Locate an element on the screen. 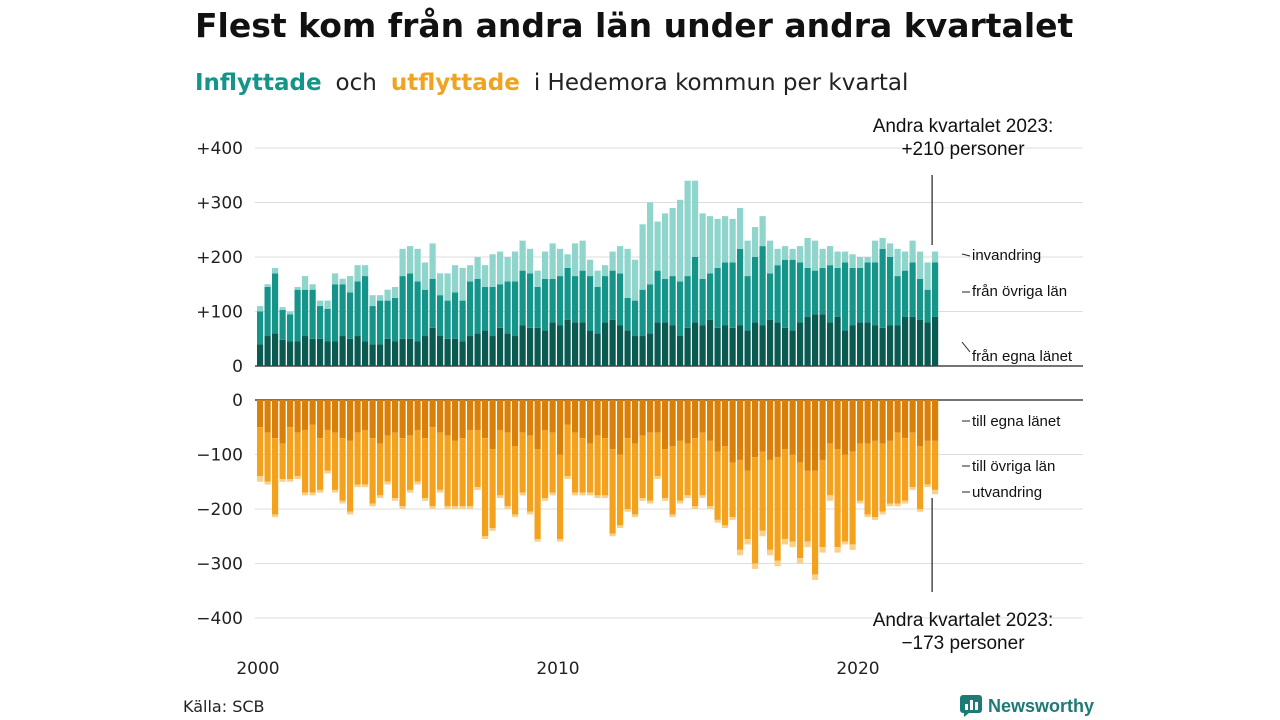 This screenshot has width=1280, height=720. x-tick-label: 2000 is located at coordinates (257, 669).